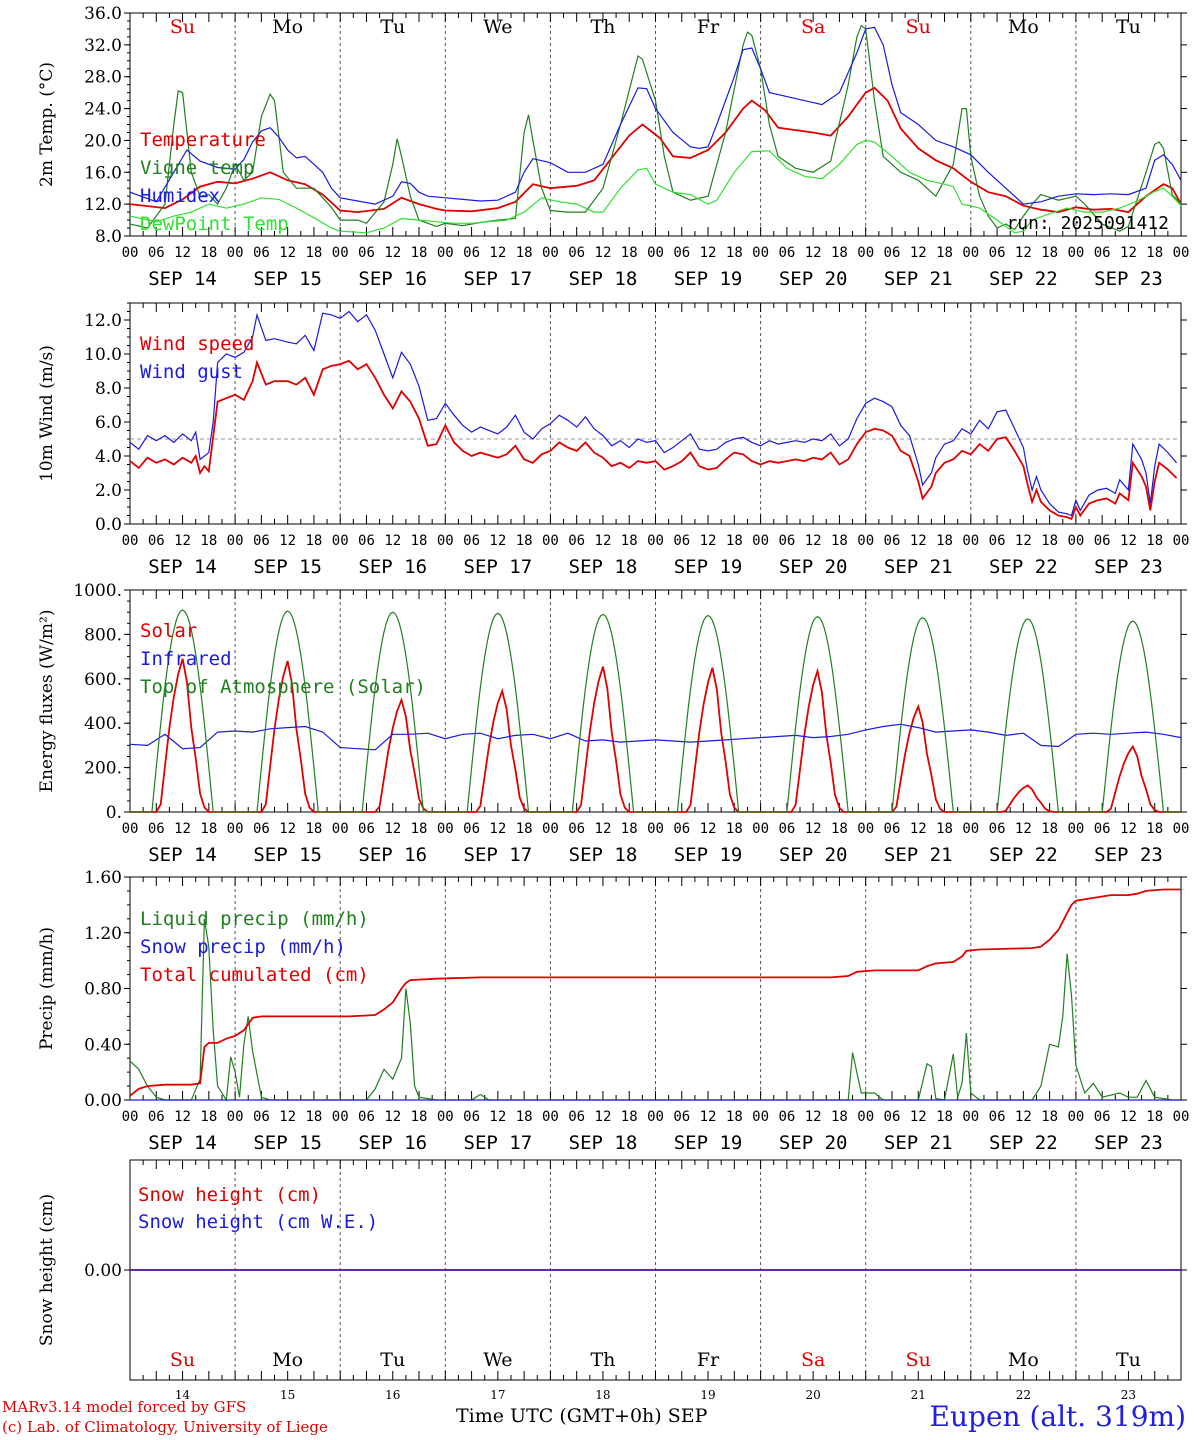 The height and width of the screenshot is (1440, 1194). Describe the element at coordinates (1128, 1395) in the screenshot. I see `day-number-label: 23` at that location.